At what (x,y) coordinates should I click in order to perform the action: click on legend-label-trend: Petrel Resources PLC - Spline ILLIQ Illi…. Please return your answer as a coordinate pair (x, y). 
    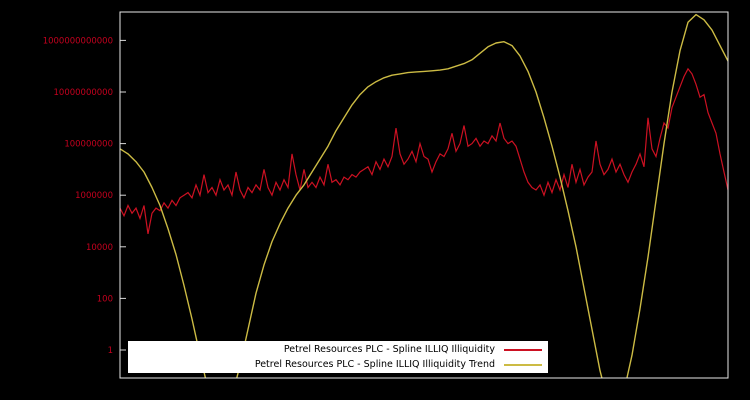
    Looking at the image, I should click on (374, 364).